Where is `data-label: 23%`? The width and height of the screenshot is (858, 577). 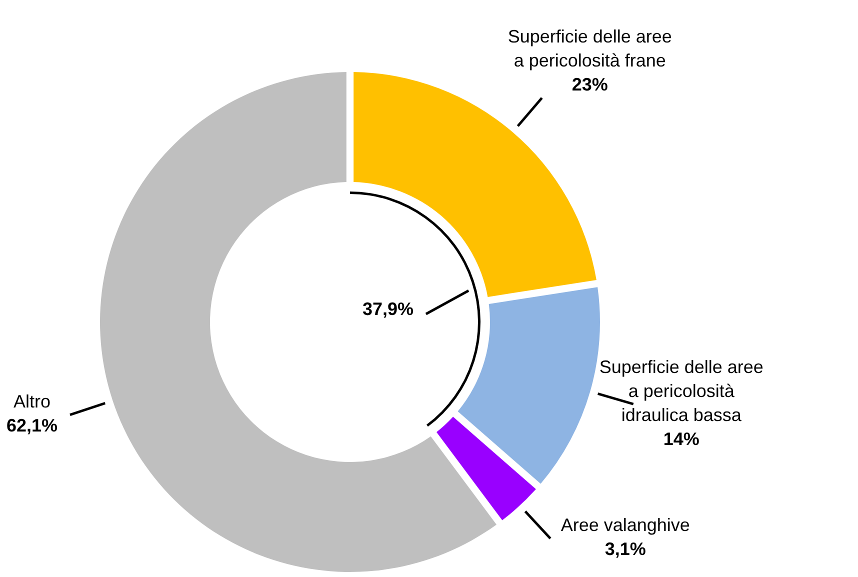 data-label: 23% is located at coordinates (590, 84).